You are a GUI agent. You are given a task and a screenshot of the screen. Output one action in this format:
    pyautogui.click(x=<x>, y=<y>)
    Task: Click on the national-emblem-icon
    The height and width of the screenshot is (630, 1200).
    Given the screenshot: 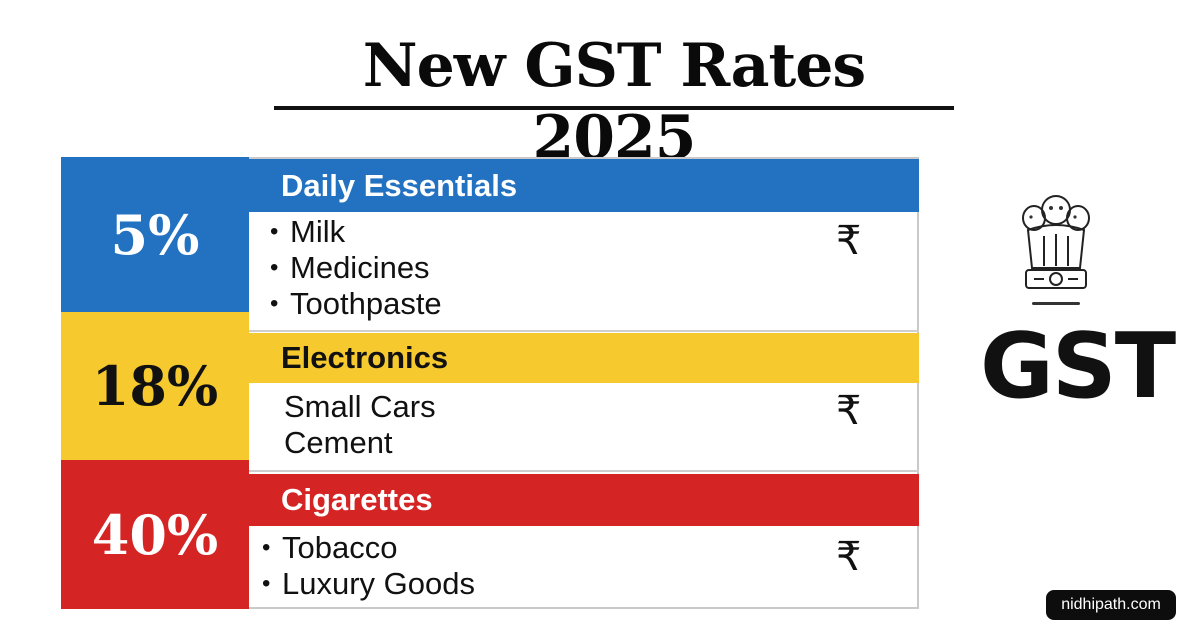 What is the action you would take?
    pyautogui.click(x=1056, y=250)
    